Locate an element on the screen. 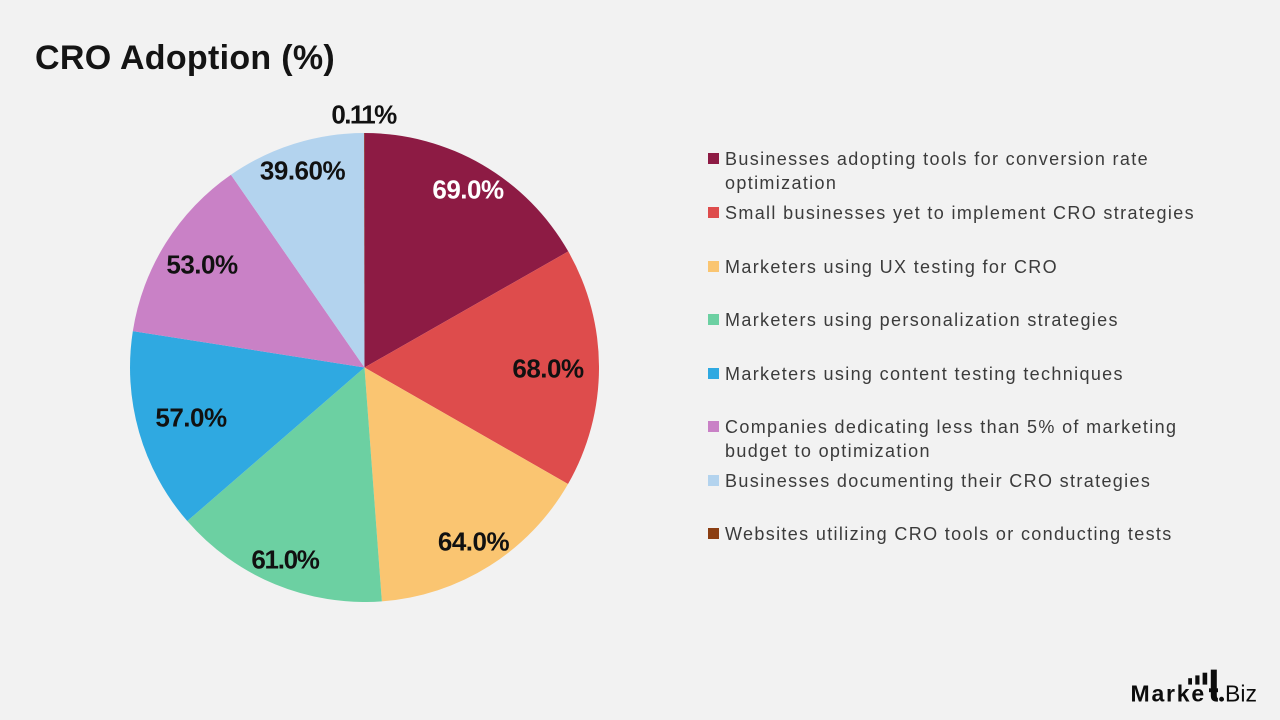  svg-text: Biz is located at coordinates (1241, 694).